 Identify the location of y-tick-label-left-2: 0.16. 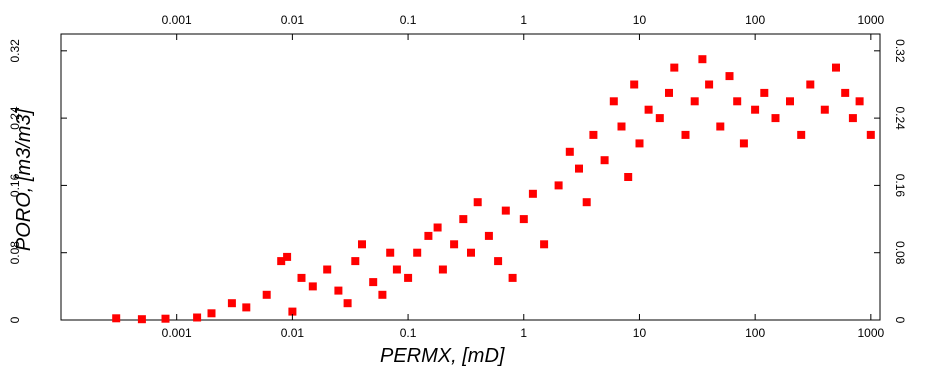
(15, 185).